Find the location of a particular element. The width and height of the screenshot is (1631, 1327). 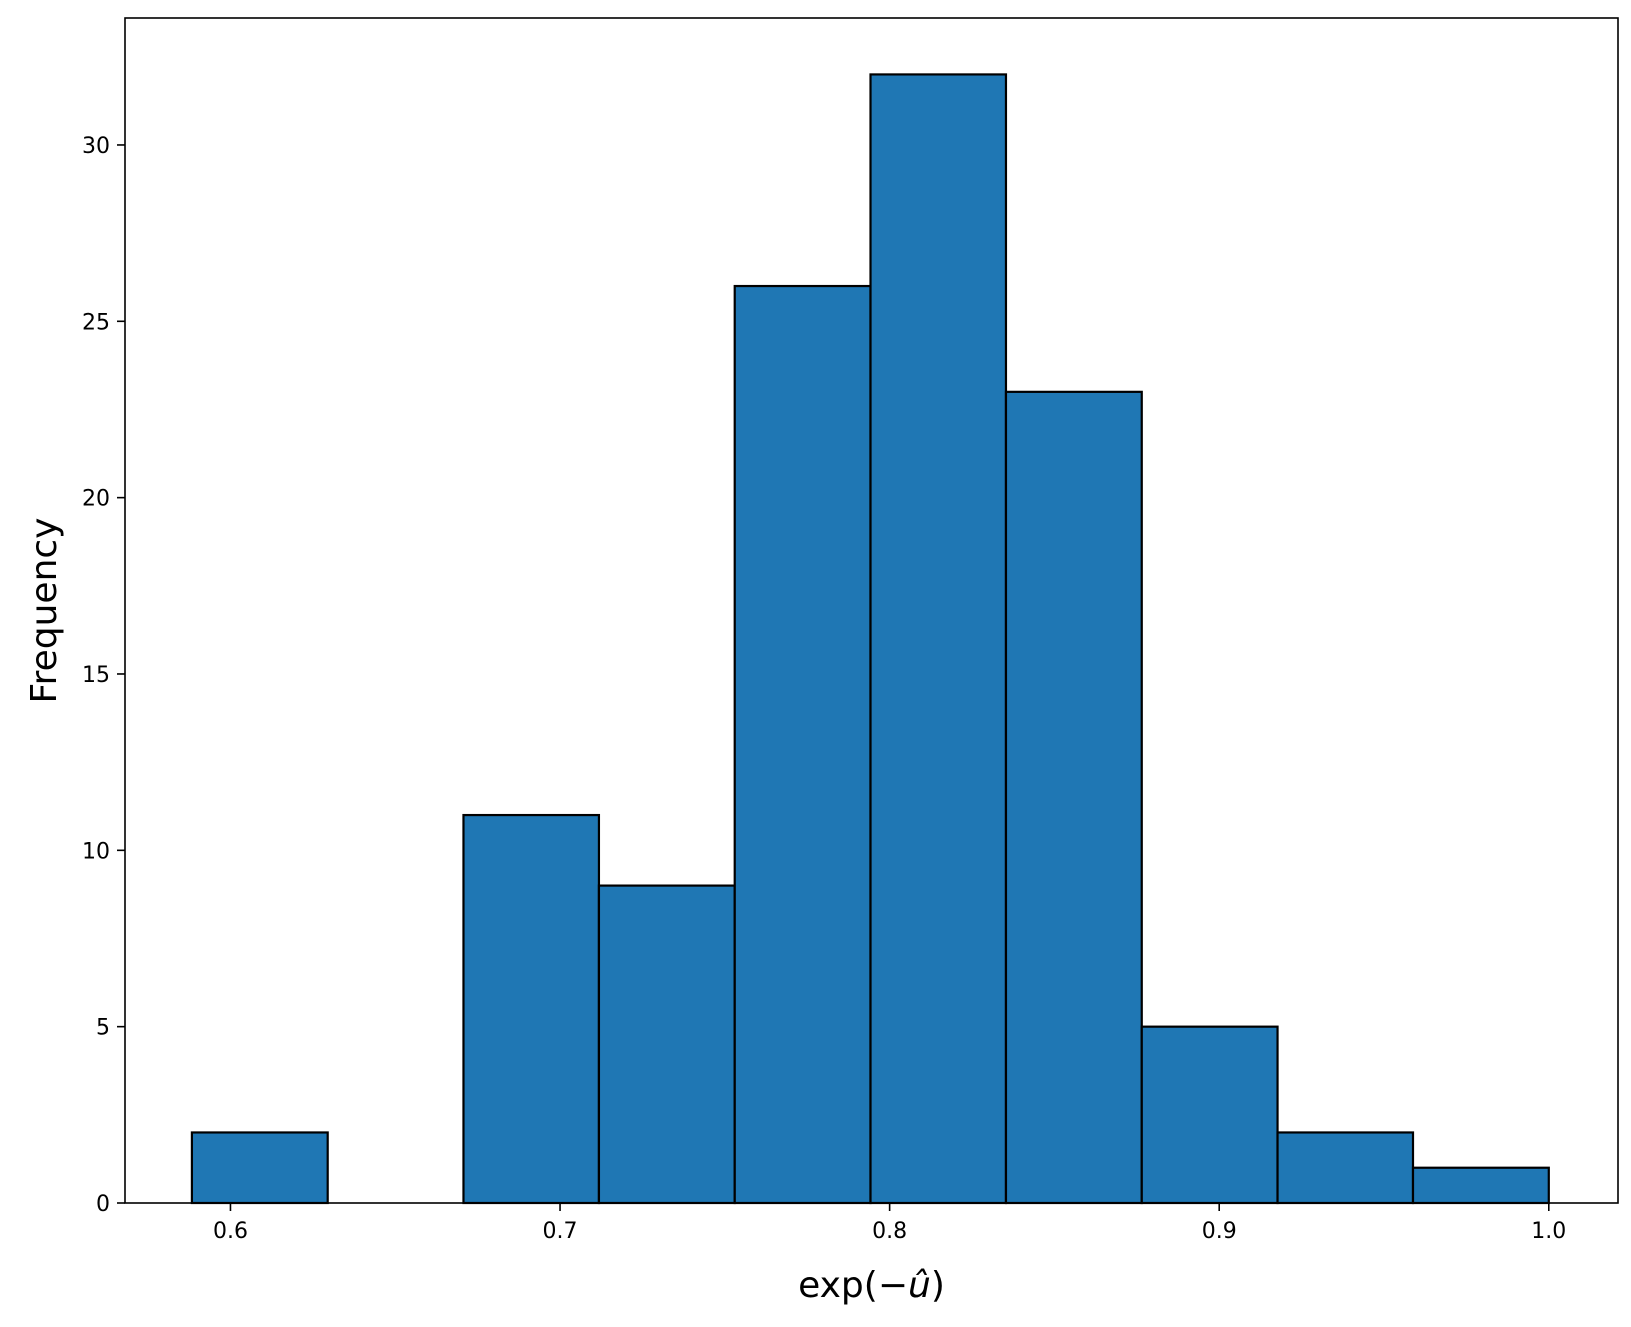

x-tick-label: 0.7 is located at coordinates (560, 1231).